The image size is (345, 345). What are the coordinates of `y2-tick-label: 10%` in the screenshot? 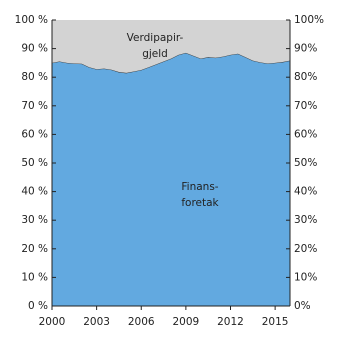 It's located at (305, 277).